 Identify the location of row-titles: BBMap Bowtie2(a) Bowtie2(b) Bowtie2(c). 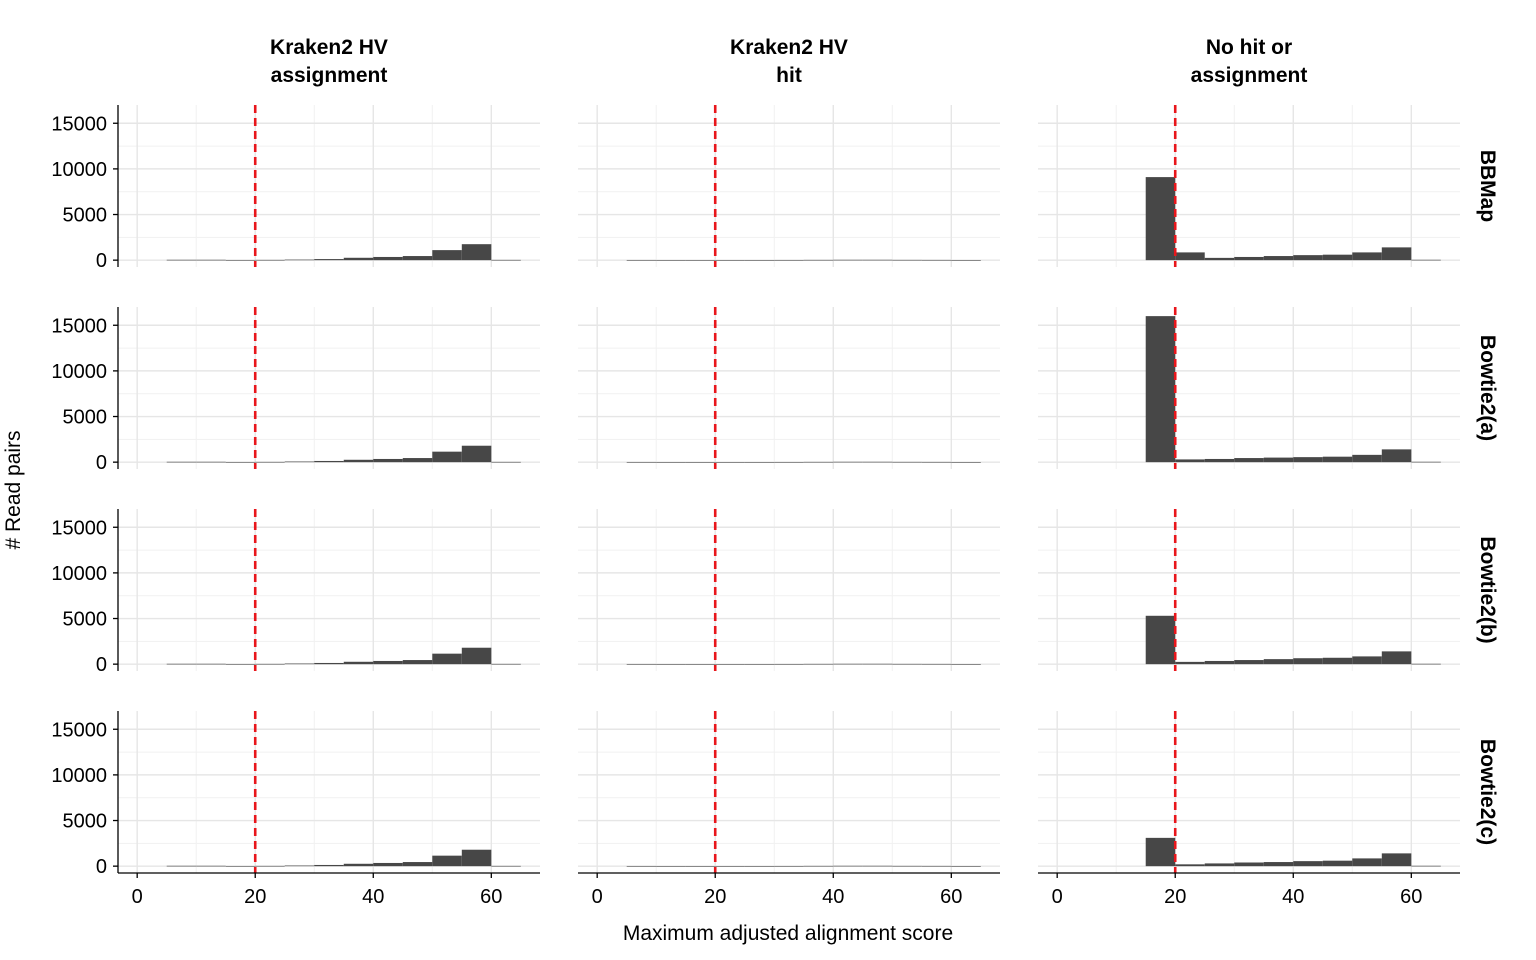
(1487, 497).